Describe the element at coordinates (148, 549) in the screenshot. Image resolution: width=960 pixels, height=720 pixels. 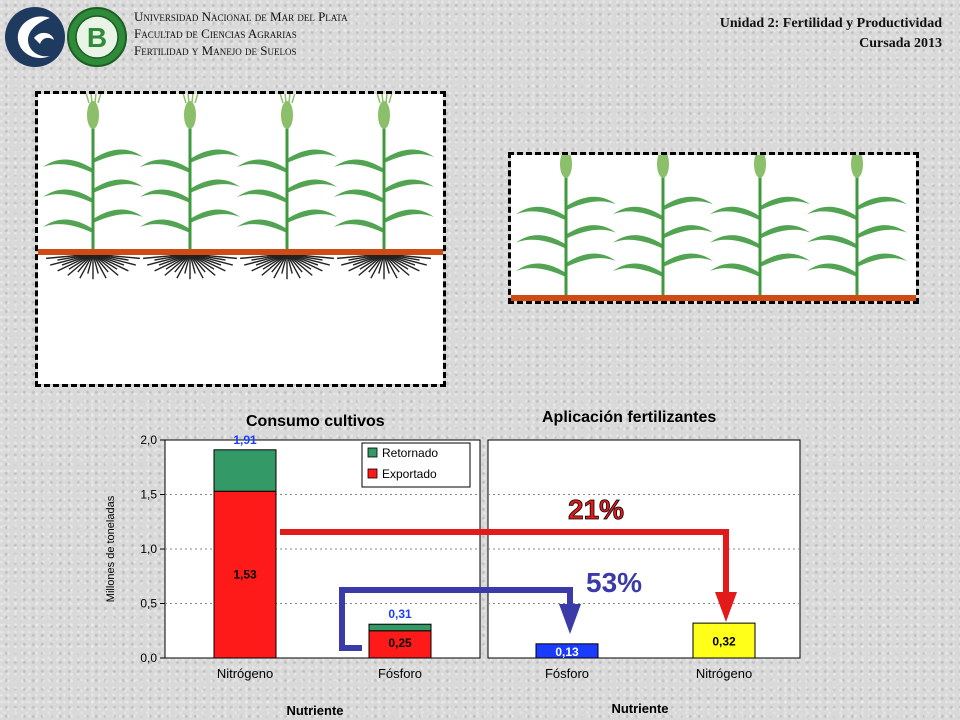
I see `y-tick-label: 1,0` at that location.